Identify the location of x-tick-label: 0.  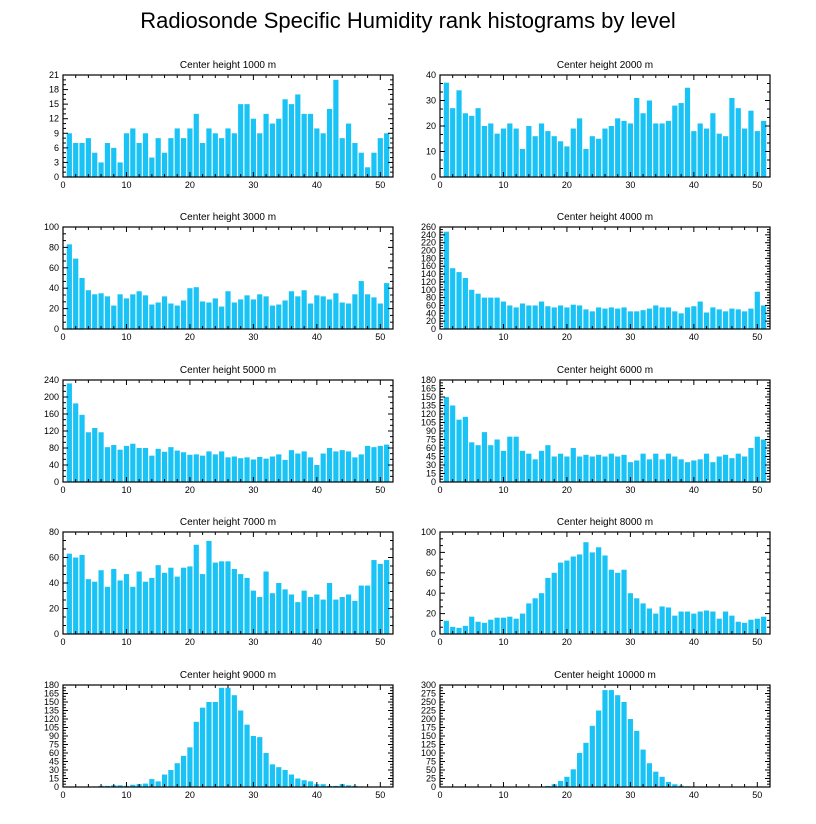
(439, 337).